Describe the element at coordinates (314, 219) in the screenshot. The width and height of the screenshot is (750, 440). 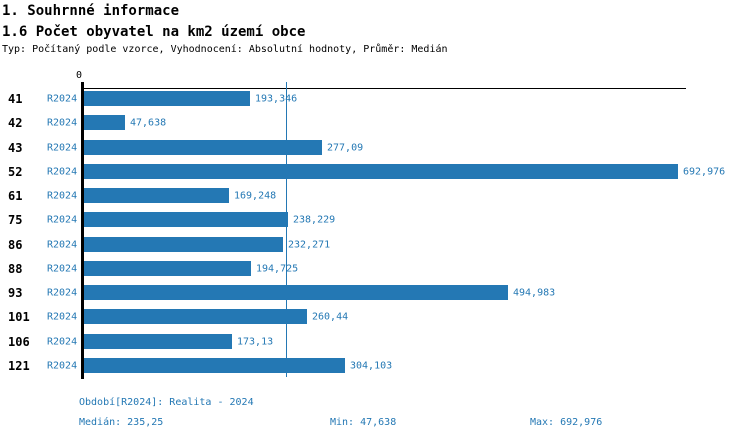
I see `bar-value-label: 238,229` at that location.